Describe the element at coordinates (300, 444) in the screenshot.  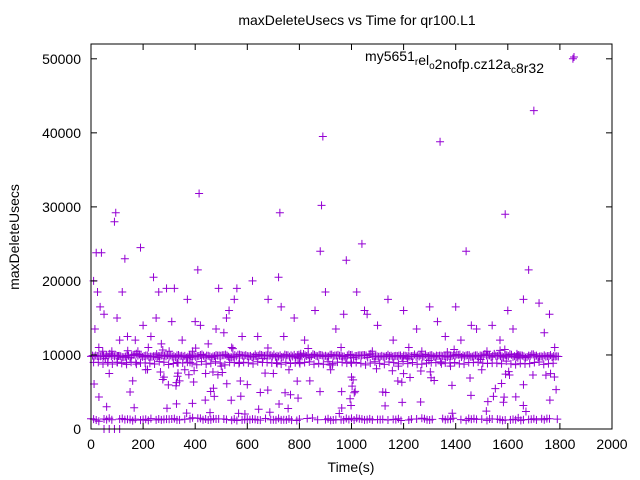
I see `x-tick-label: 800` at that location.